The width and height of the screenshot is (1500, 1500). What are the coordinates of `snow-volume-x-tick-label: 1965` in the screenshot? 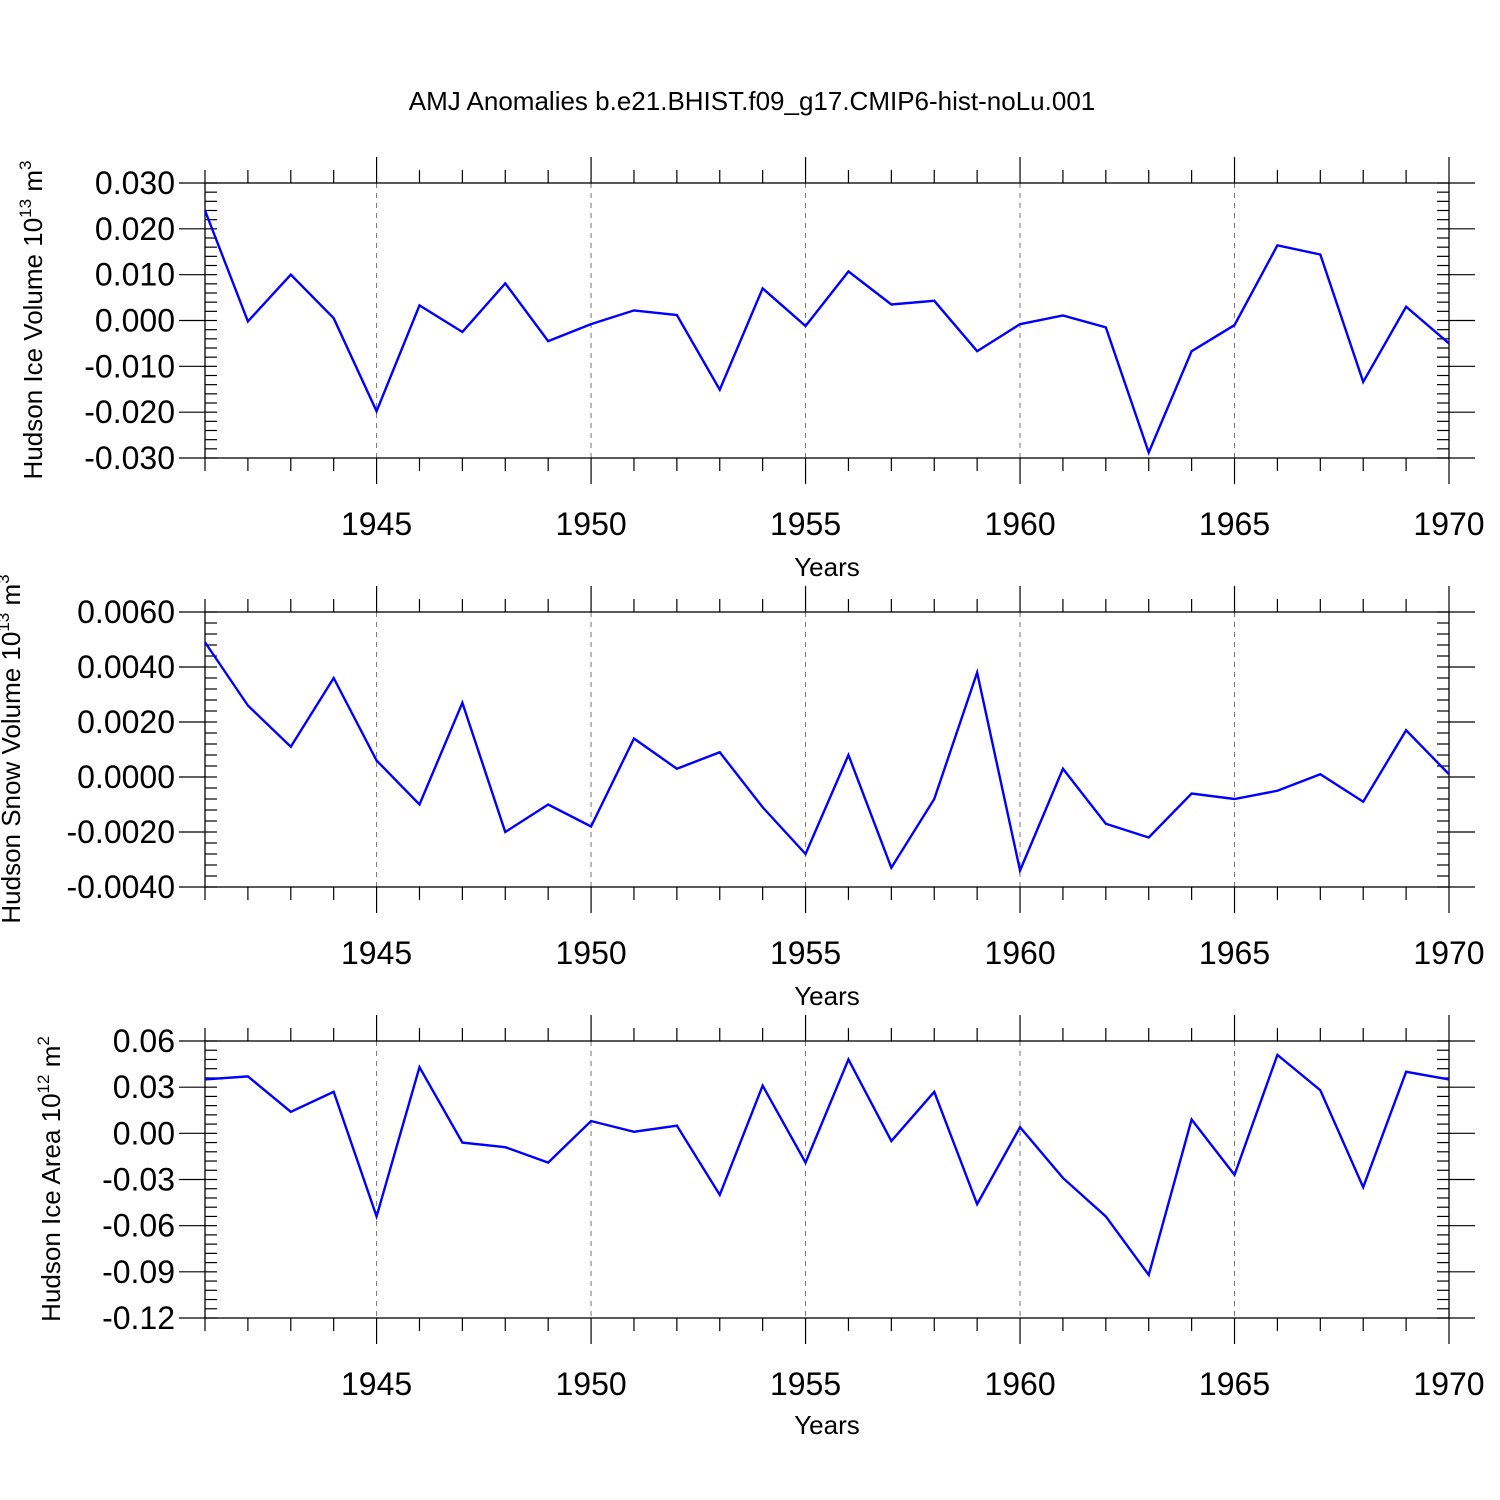 It's located at (1234, 953).